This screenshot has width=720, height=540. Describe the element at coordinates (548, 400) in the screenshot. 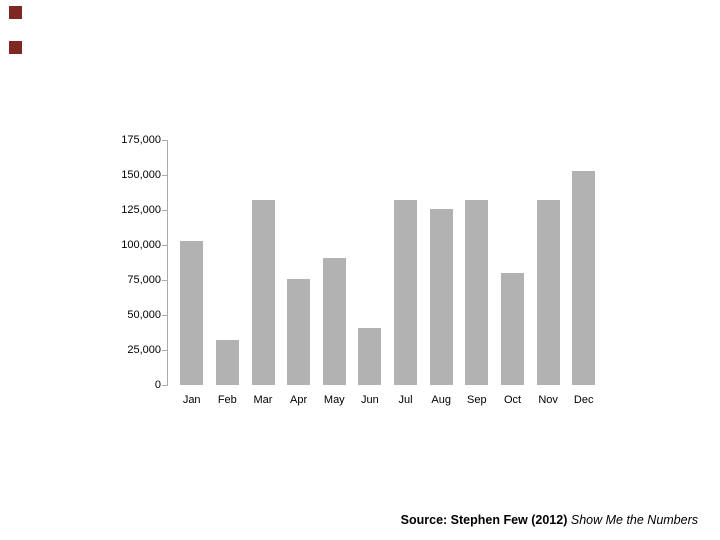

I see `x-tick-label: Nov` at that location.